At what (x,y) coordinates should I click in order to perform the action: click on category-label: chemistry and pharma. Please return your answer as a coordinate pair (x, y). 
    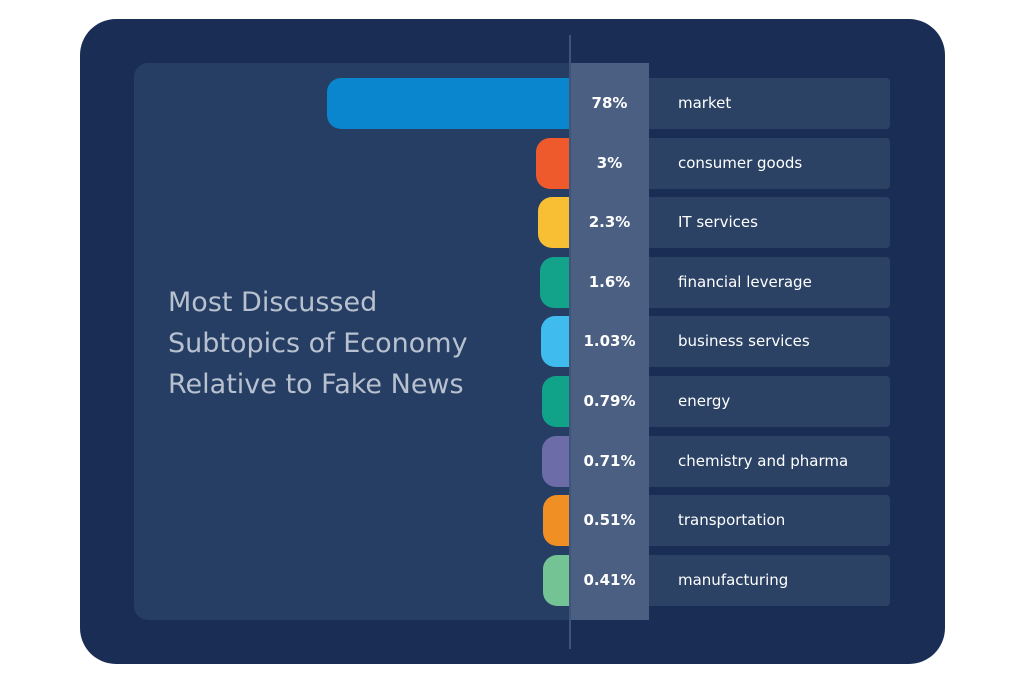
    Looking at the image, I should click on (763, 461).